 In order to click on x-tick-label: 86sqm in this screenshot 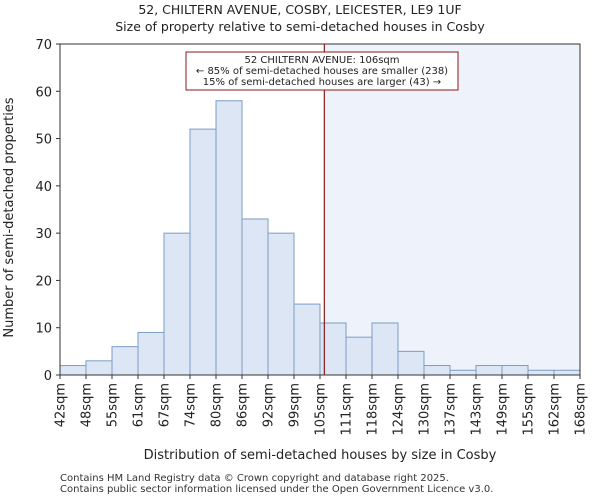, I will do `click(243, 405)`.